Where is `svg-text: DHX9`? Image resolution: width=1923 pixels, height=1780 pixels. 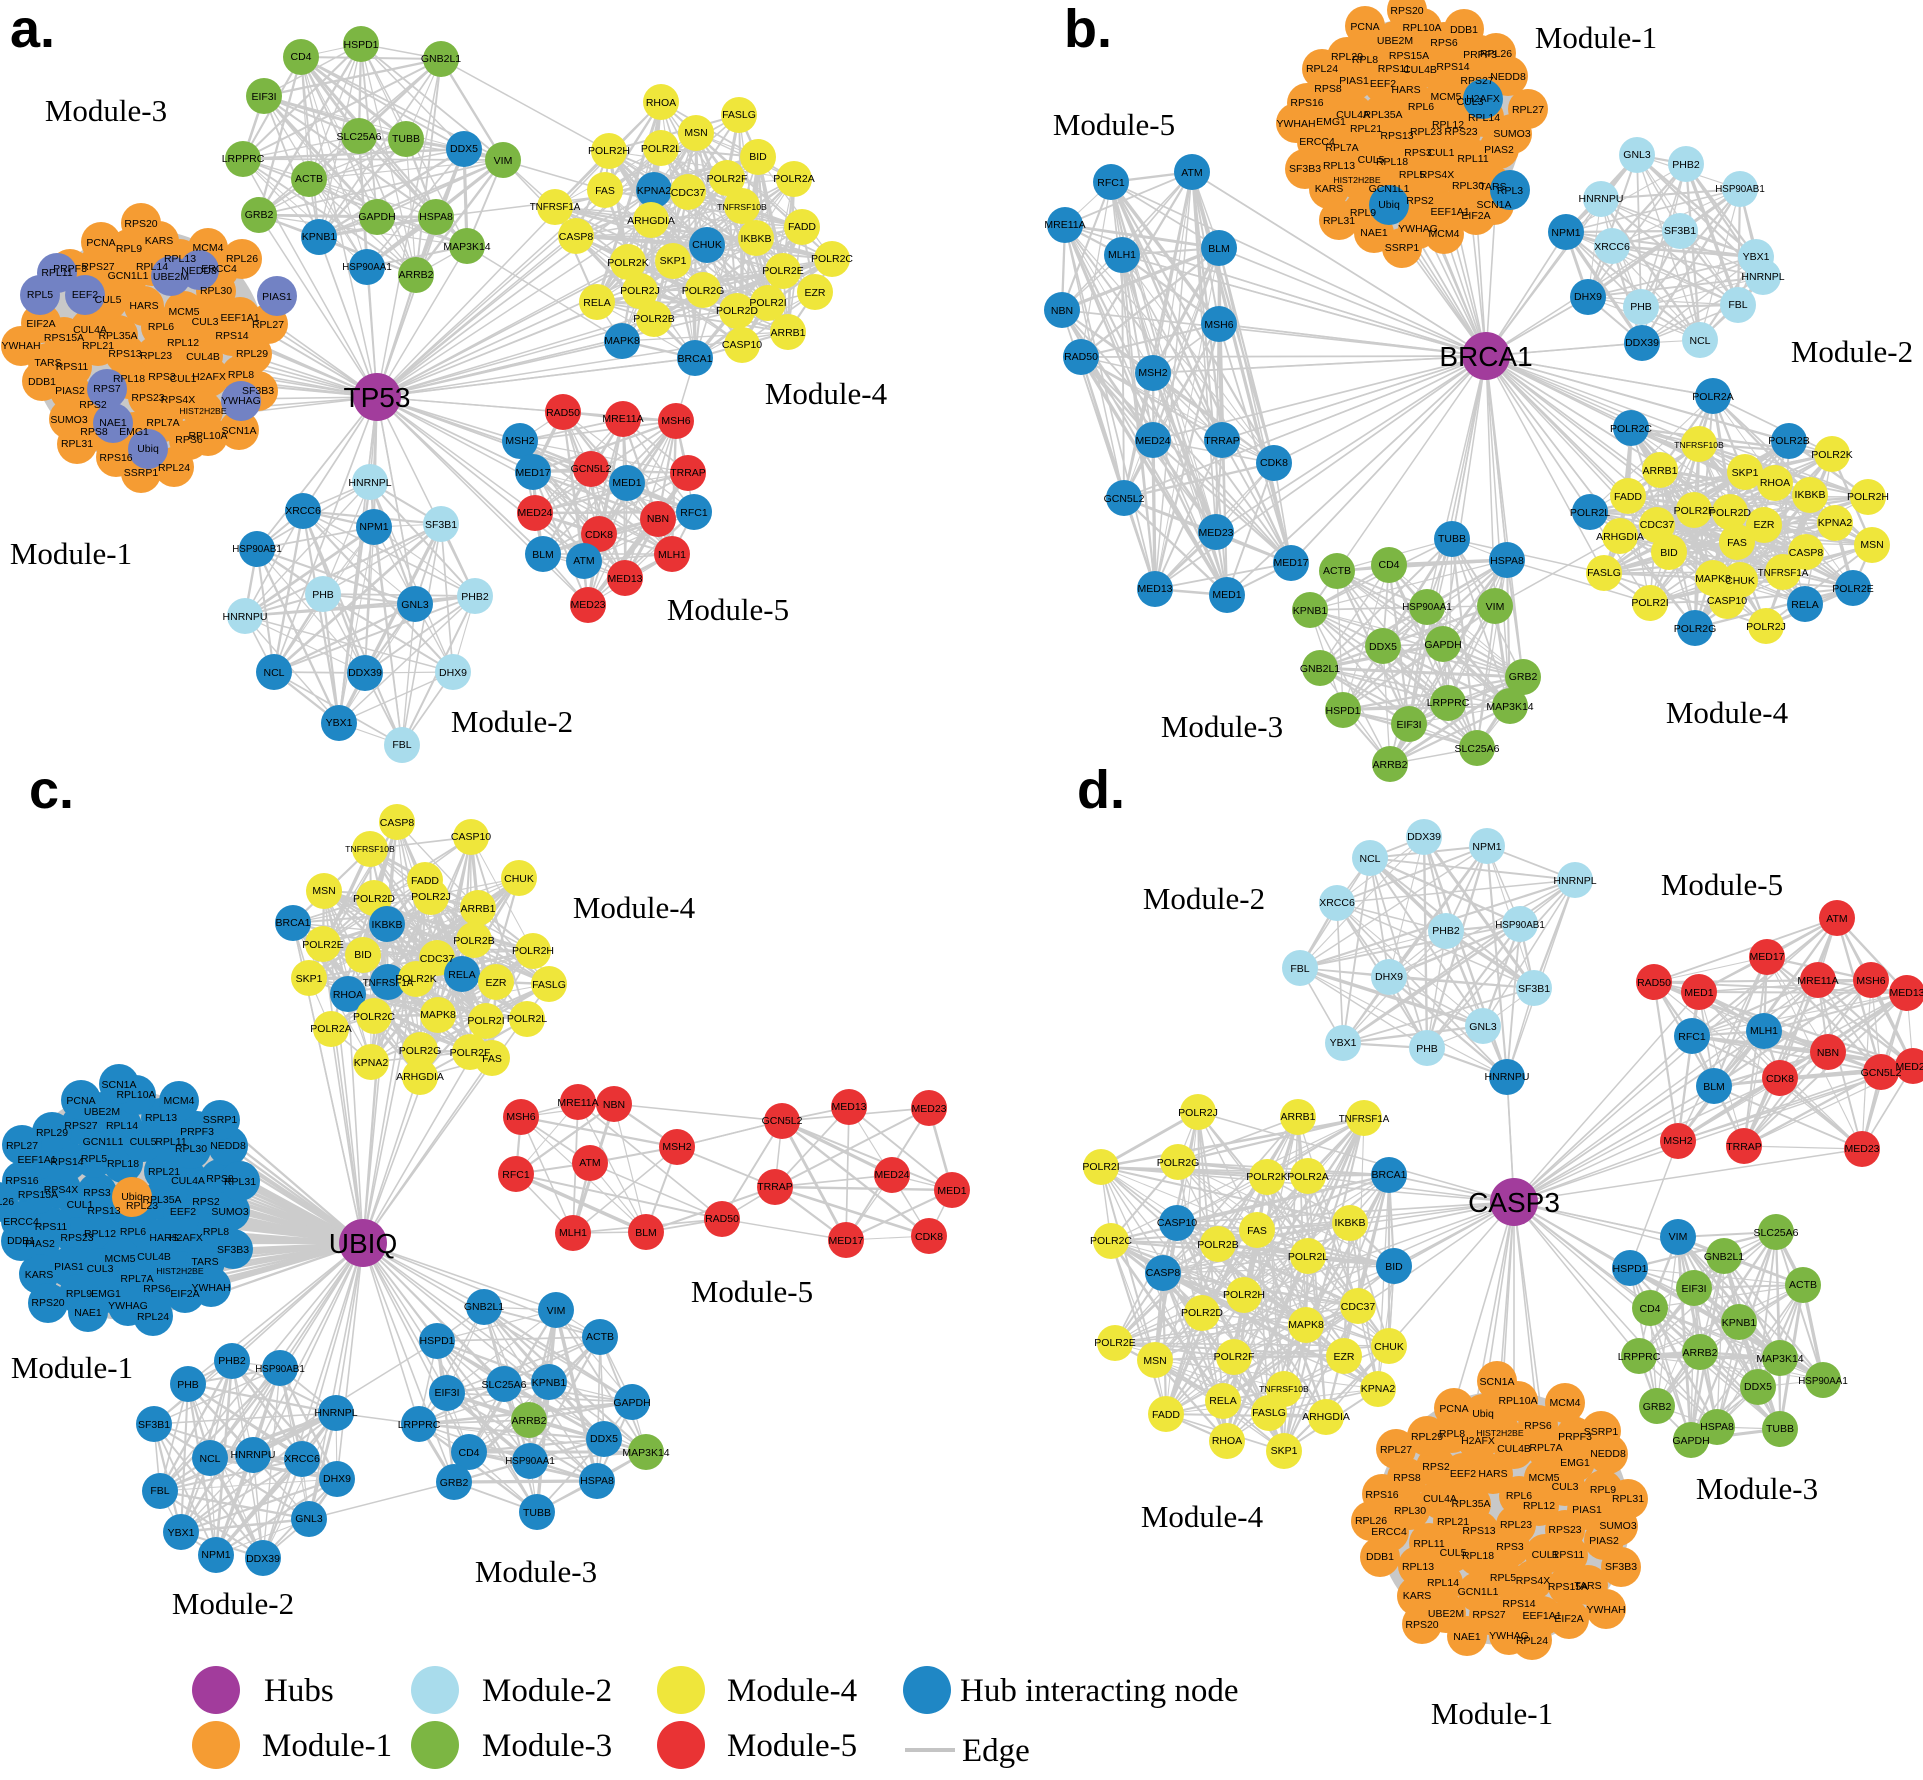
svg-text: DHX9 is located at coordinates (1389, 977).